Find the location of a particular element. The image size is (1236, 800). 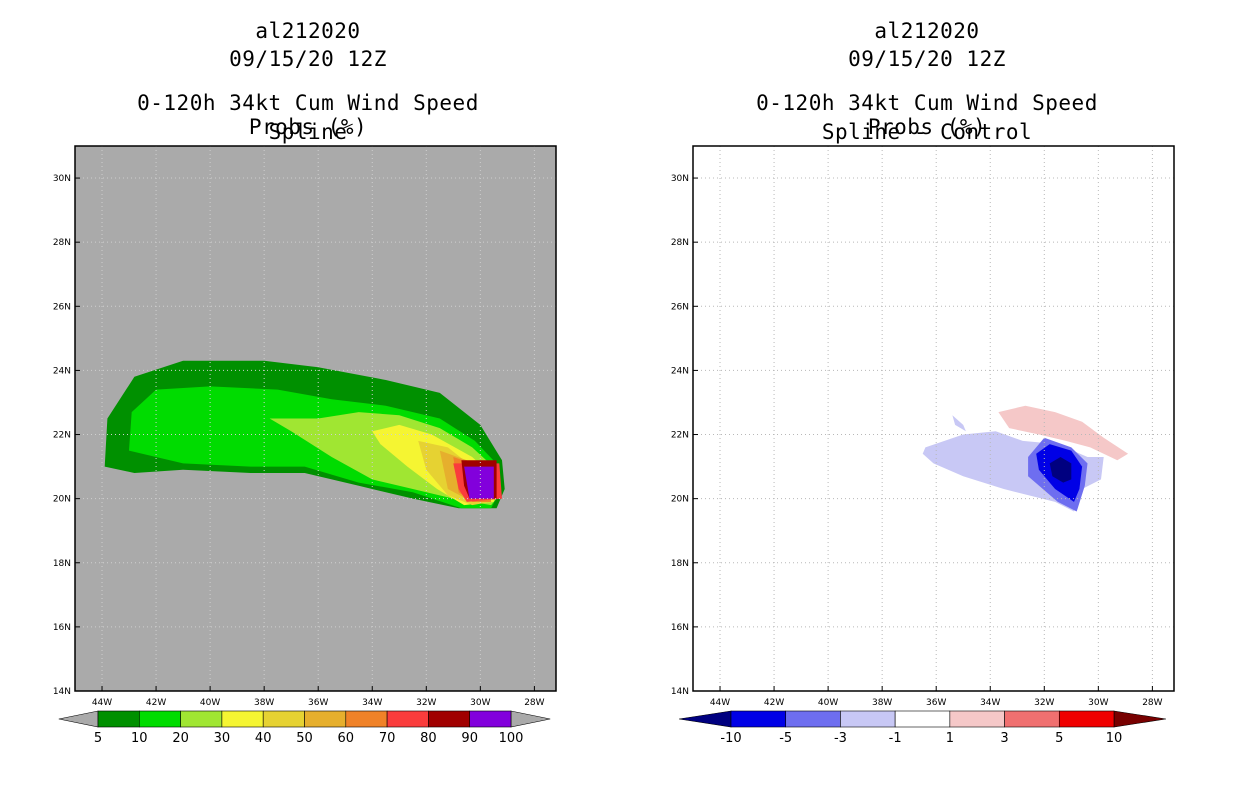

colorbar-label: 80 is located at coordinates (428, 738).